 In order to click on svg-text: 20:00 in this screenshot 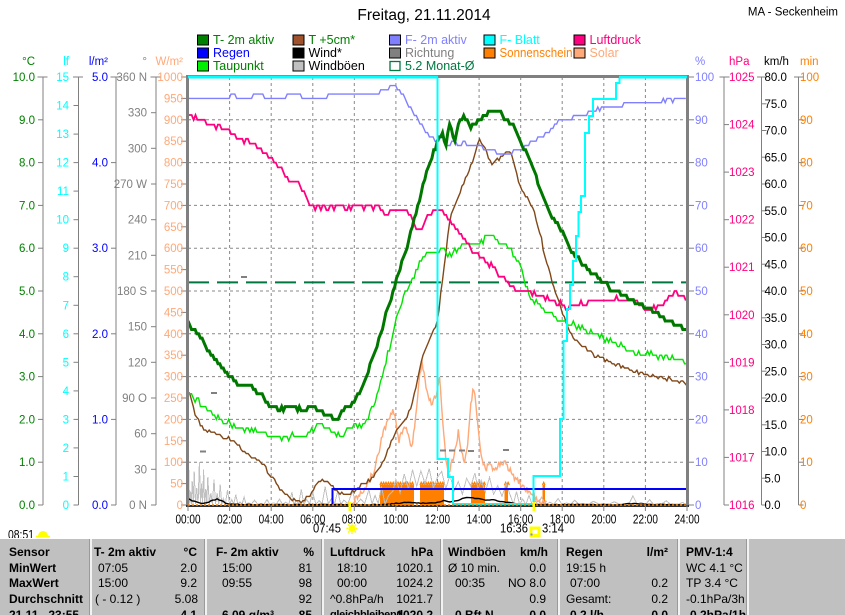, I will do `click(603, 520)`.